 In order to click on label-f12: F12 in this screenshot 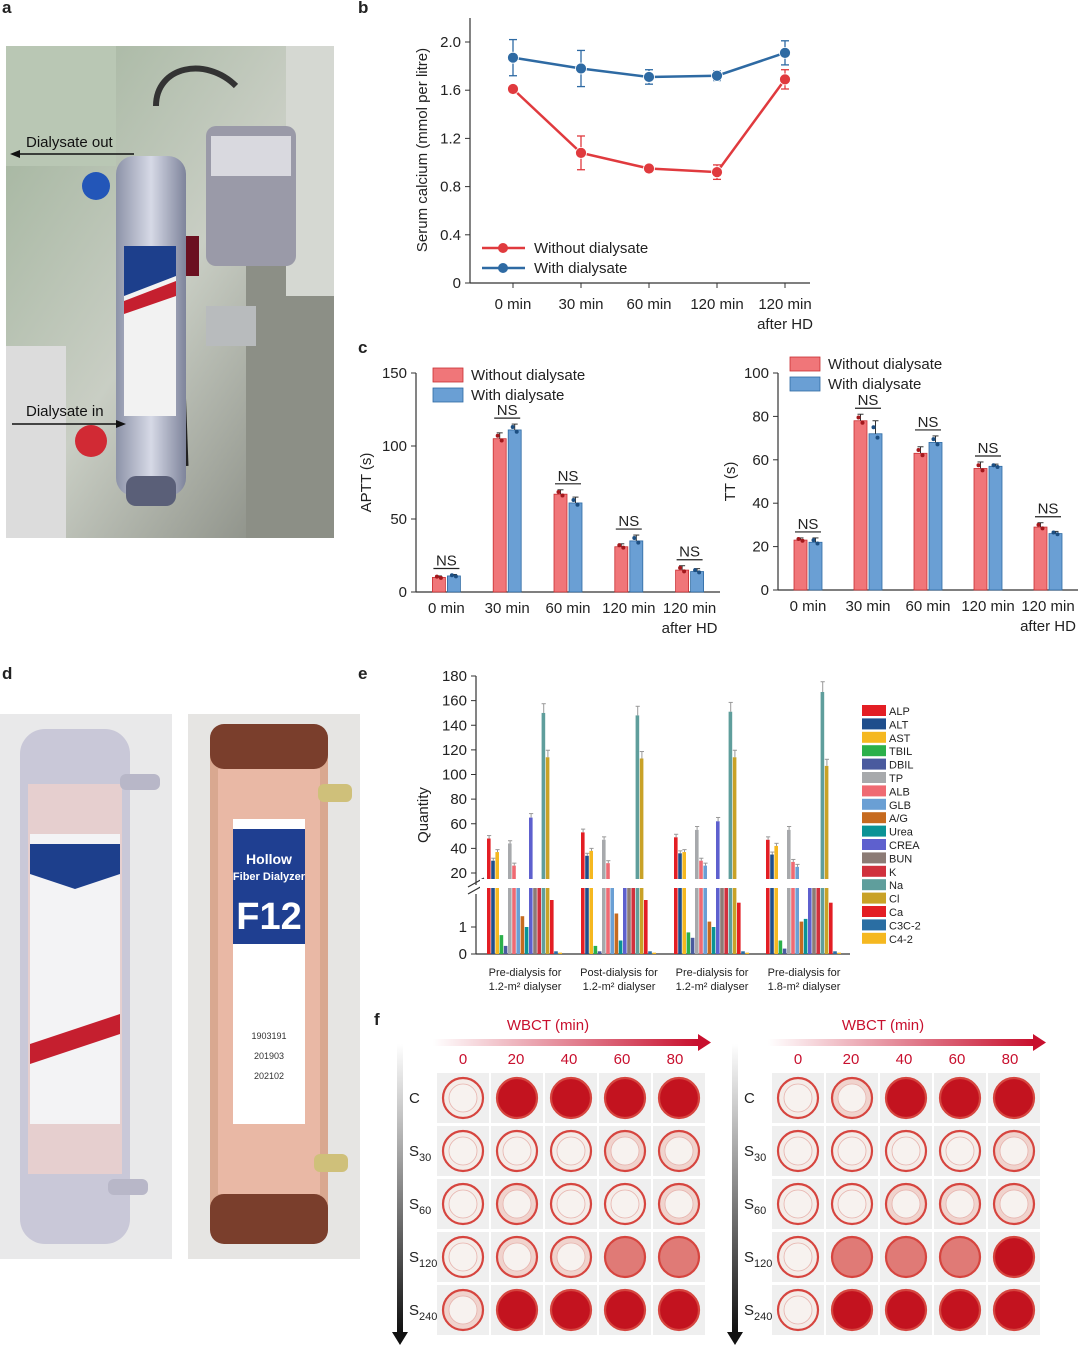, I will do `click(268, 917)`.